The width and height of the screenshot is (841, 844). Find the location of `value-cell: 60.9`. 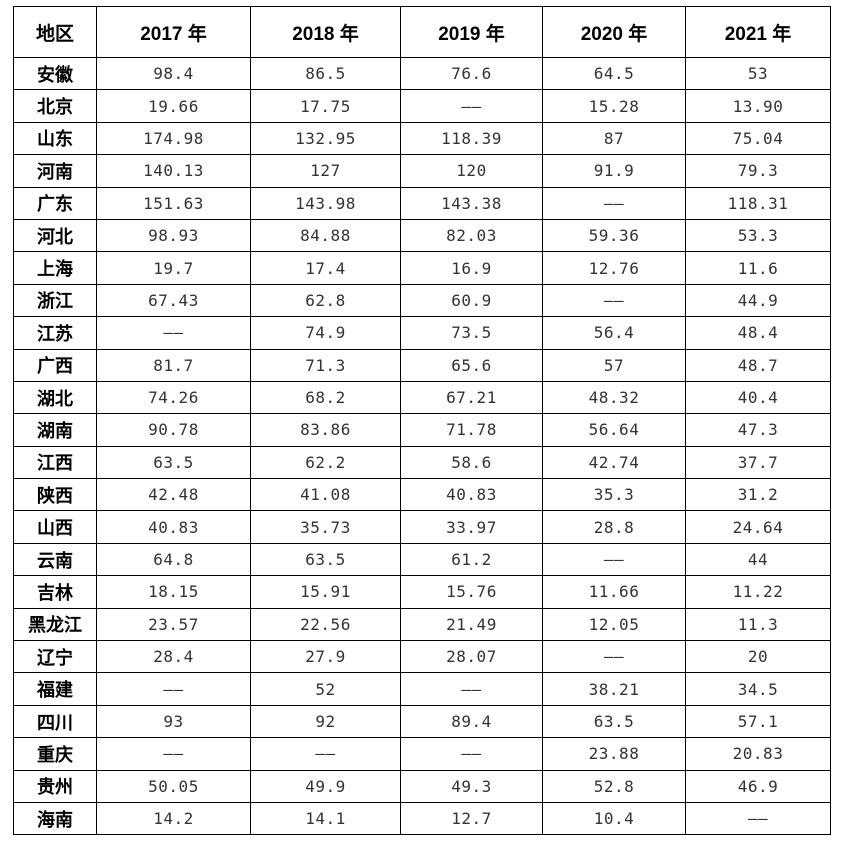

value-cell: 60.9 is located at coordinates (471, 300).